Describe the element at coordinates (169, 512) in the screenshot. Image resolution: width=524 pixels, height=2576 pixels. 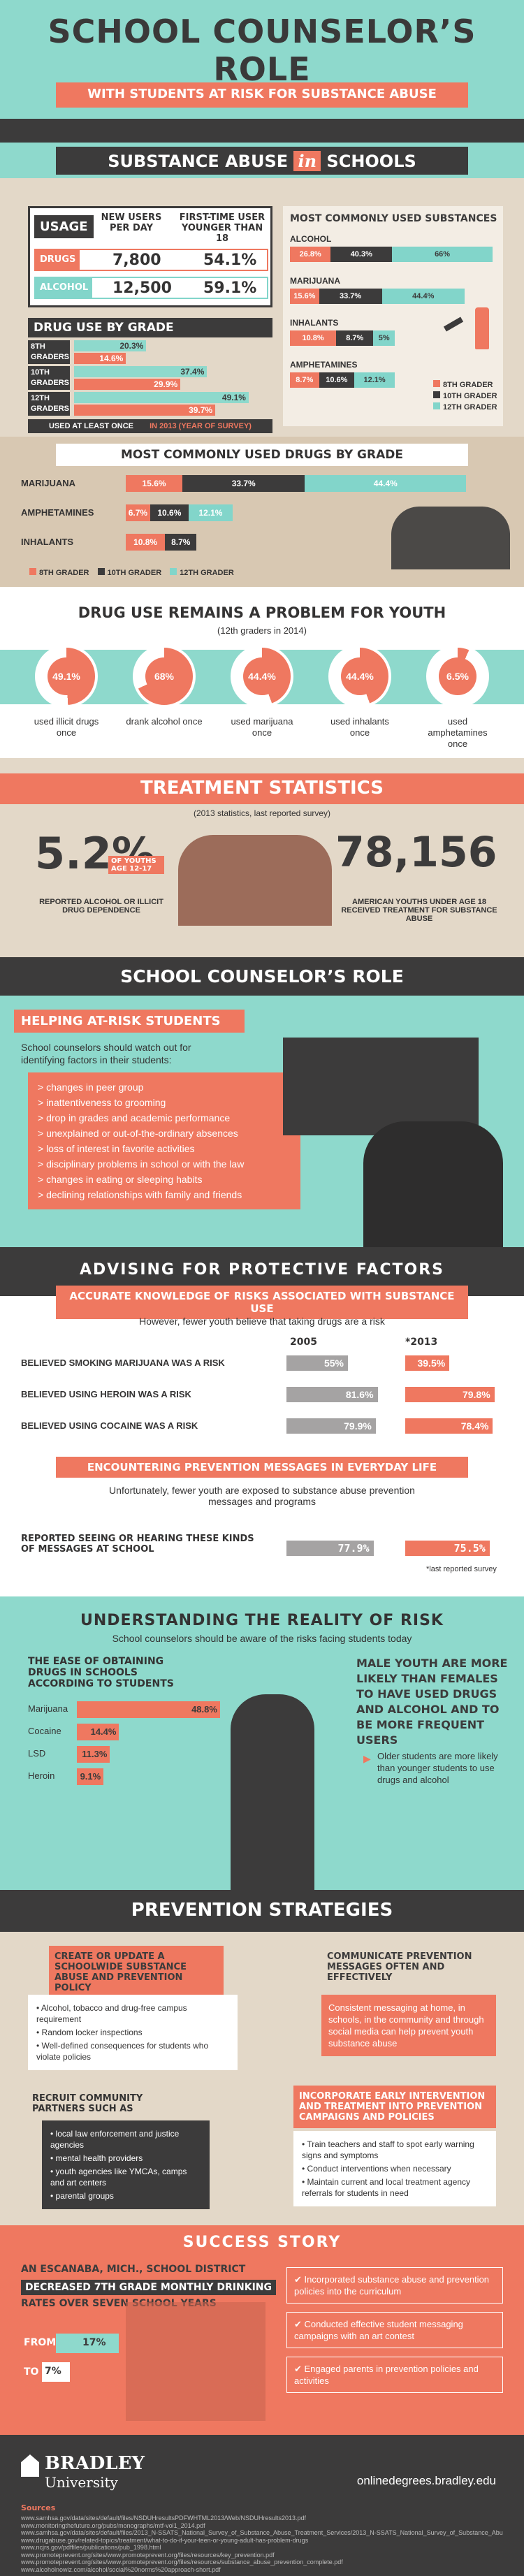
I see `drug-segment: 10.6%` at that location.